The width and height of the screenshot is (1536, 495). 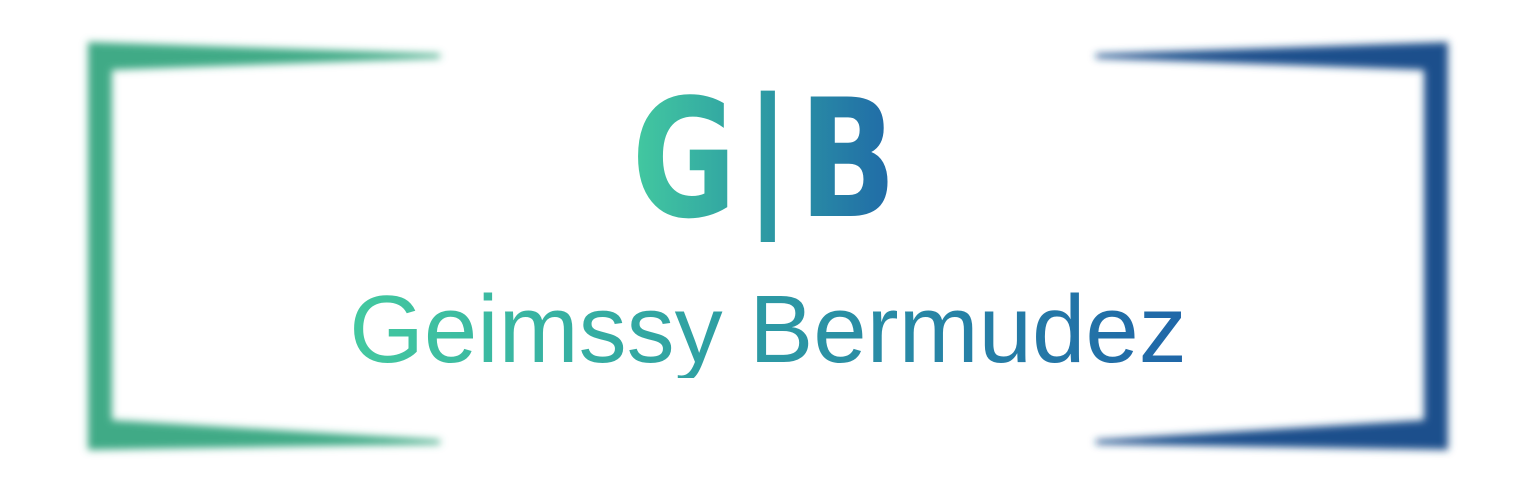 I want to click on full-name-text: Geimssy Bermudez, so click(x=768, y=329).